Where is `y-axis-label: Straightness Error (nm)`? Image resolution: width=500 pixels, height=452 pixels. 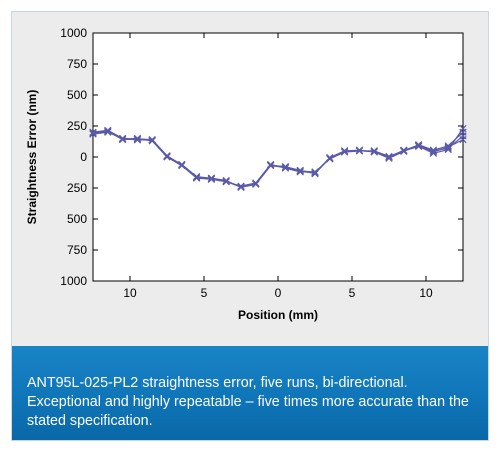 y-axis-label: Straightness Error (nm) is located at coordinates (32, 157).